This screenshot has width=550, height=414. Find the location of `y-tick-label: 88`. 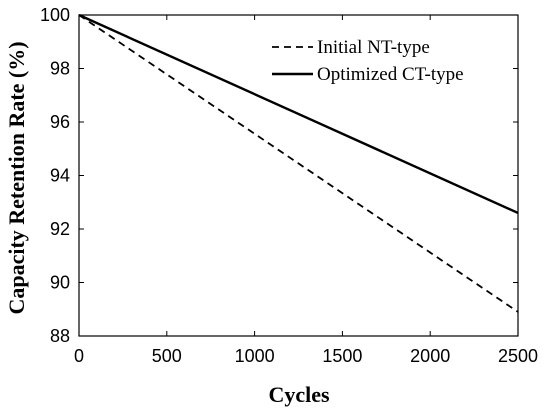

y-tick-label: 88 is located at coordinates (60, 336).